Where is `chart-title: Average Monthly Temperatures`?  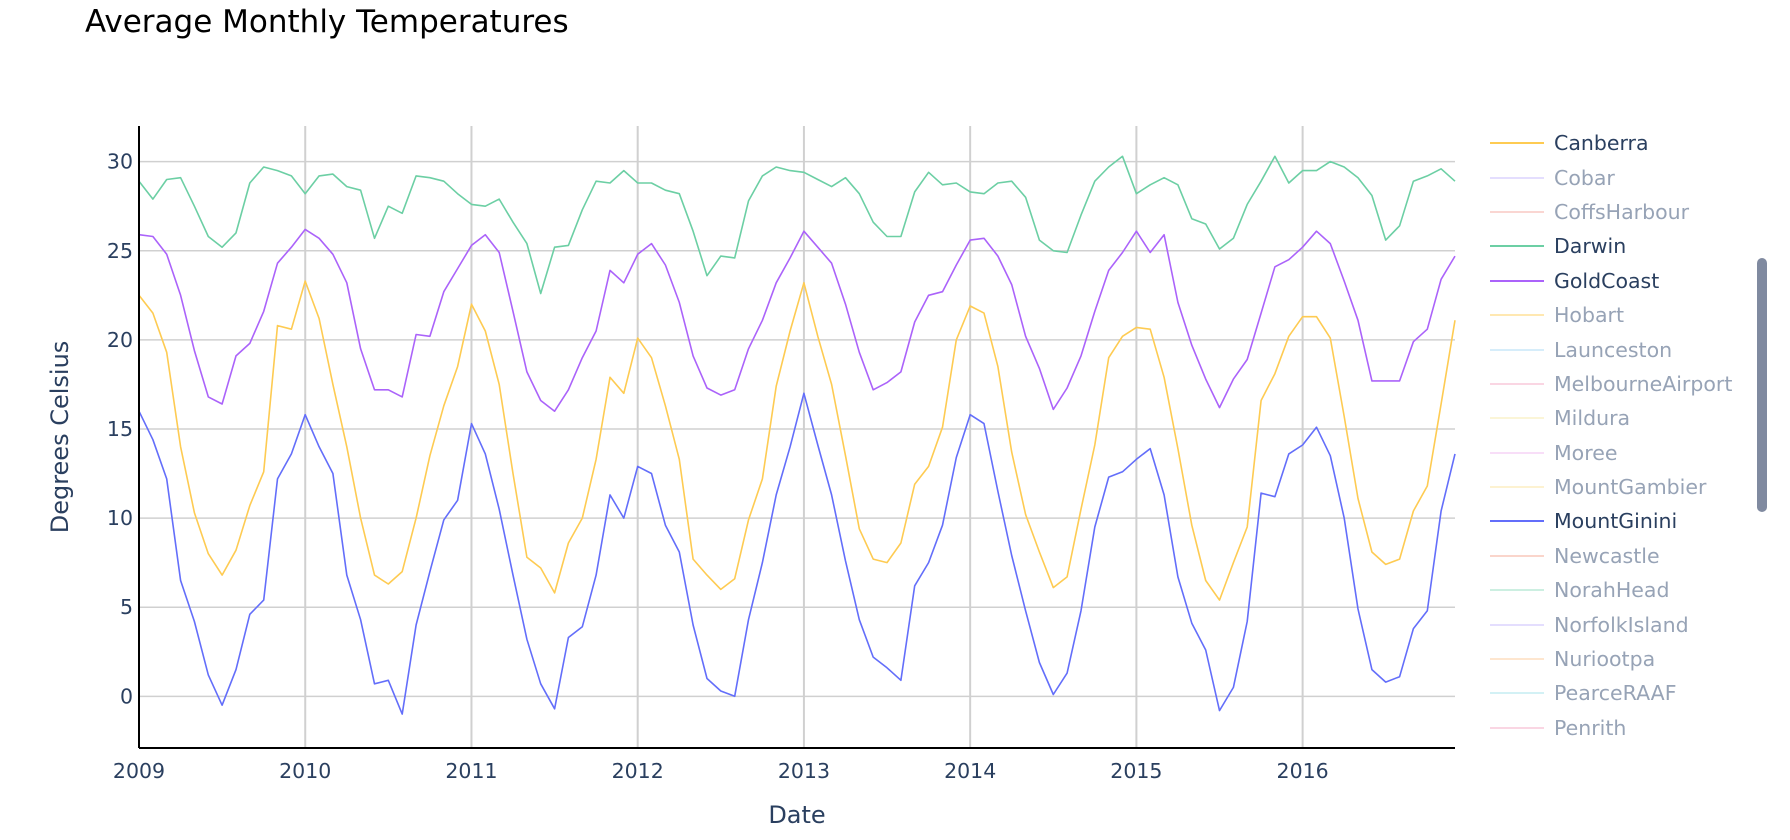 chart-title: Average Monthly Temperatures is located at coordinates (327, 22).